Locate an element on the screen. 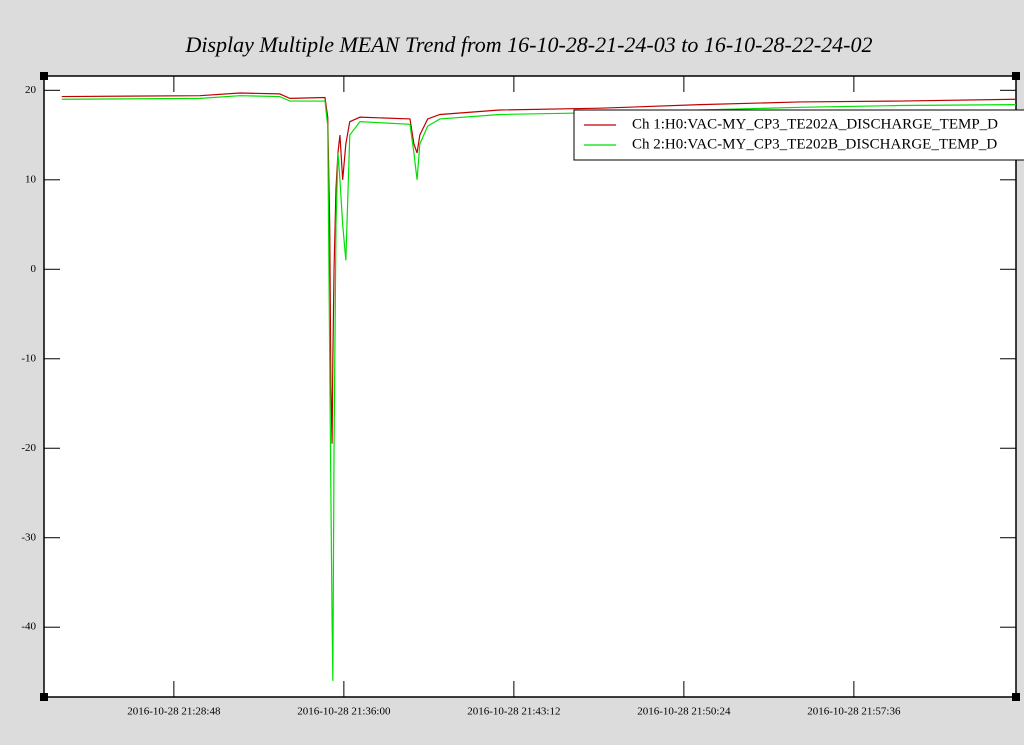  x-tick-label: 2016-10-28 21:28:48 is located at coordinates (174, 712).